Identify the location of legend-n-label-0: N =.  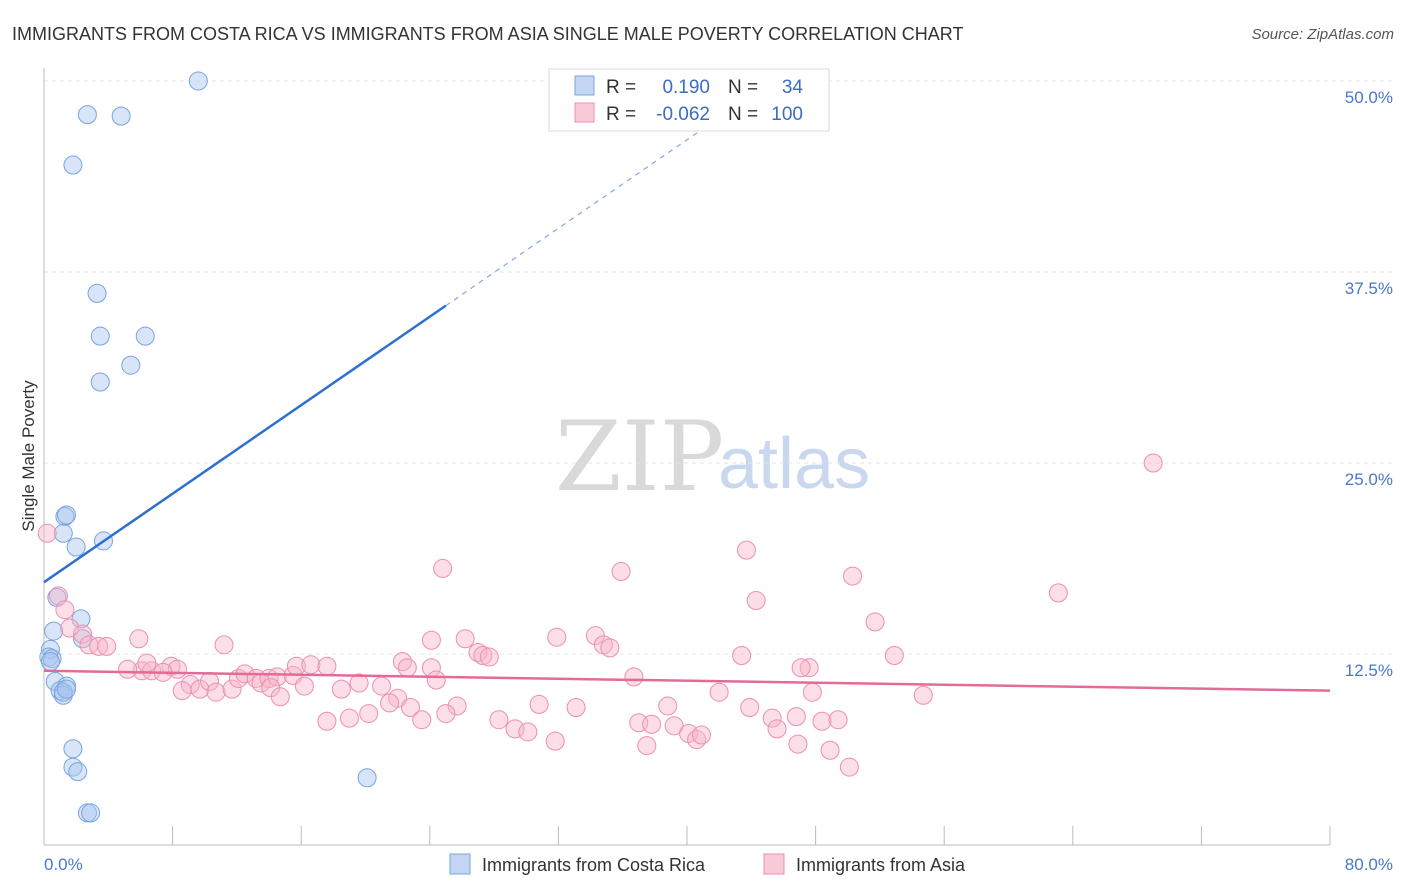
(743, 87).